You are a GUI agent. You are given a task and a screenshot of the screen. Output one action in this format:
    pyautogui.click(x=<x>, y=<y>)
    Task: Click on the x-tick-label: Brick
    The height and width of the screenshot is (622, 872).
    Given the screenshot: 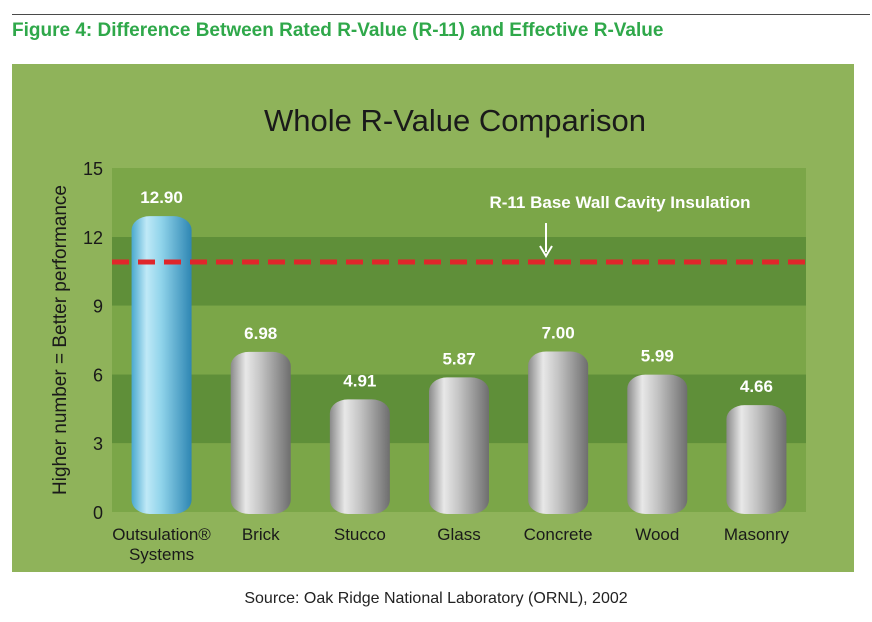 What is the action you would take?
    pyautogui.click(x=261, y=534)
    